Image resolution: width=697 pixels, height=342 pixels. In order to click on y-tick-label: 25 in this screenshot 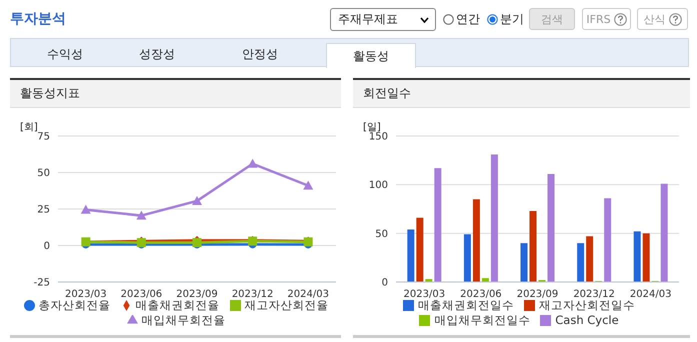, I will do `click(43, 210)`.